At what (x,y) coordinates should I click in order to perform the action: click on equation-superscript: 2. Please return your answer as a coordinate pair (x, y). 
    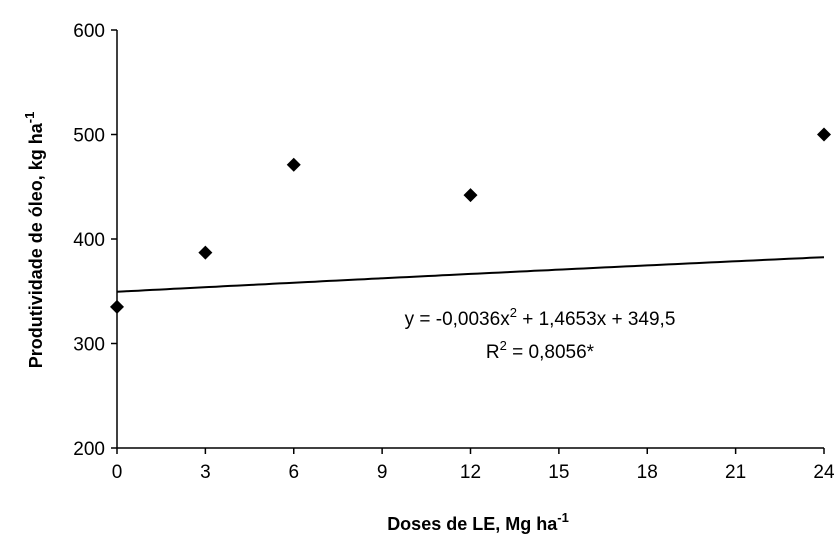
    Looking at the image, I should click on (513, 312).